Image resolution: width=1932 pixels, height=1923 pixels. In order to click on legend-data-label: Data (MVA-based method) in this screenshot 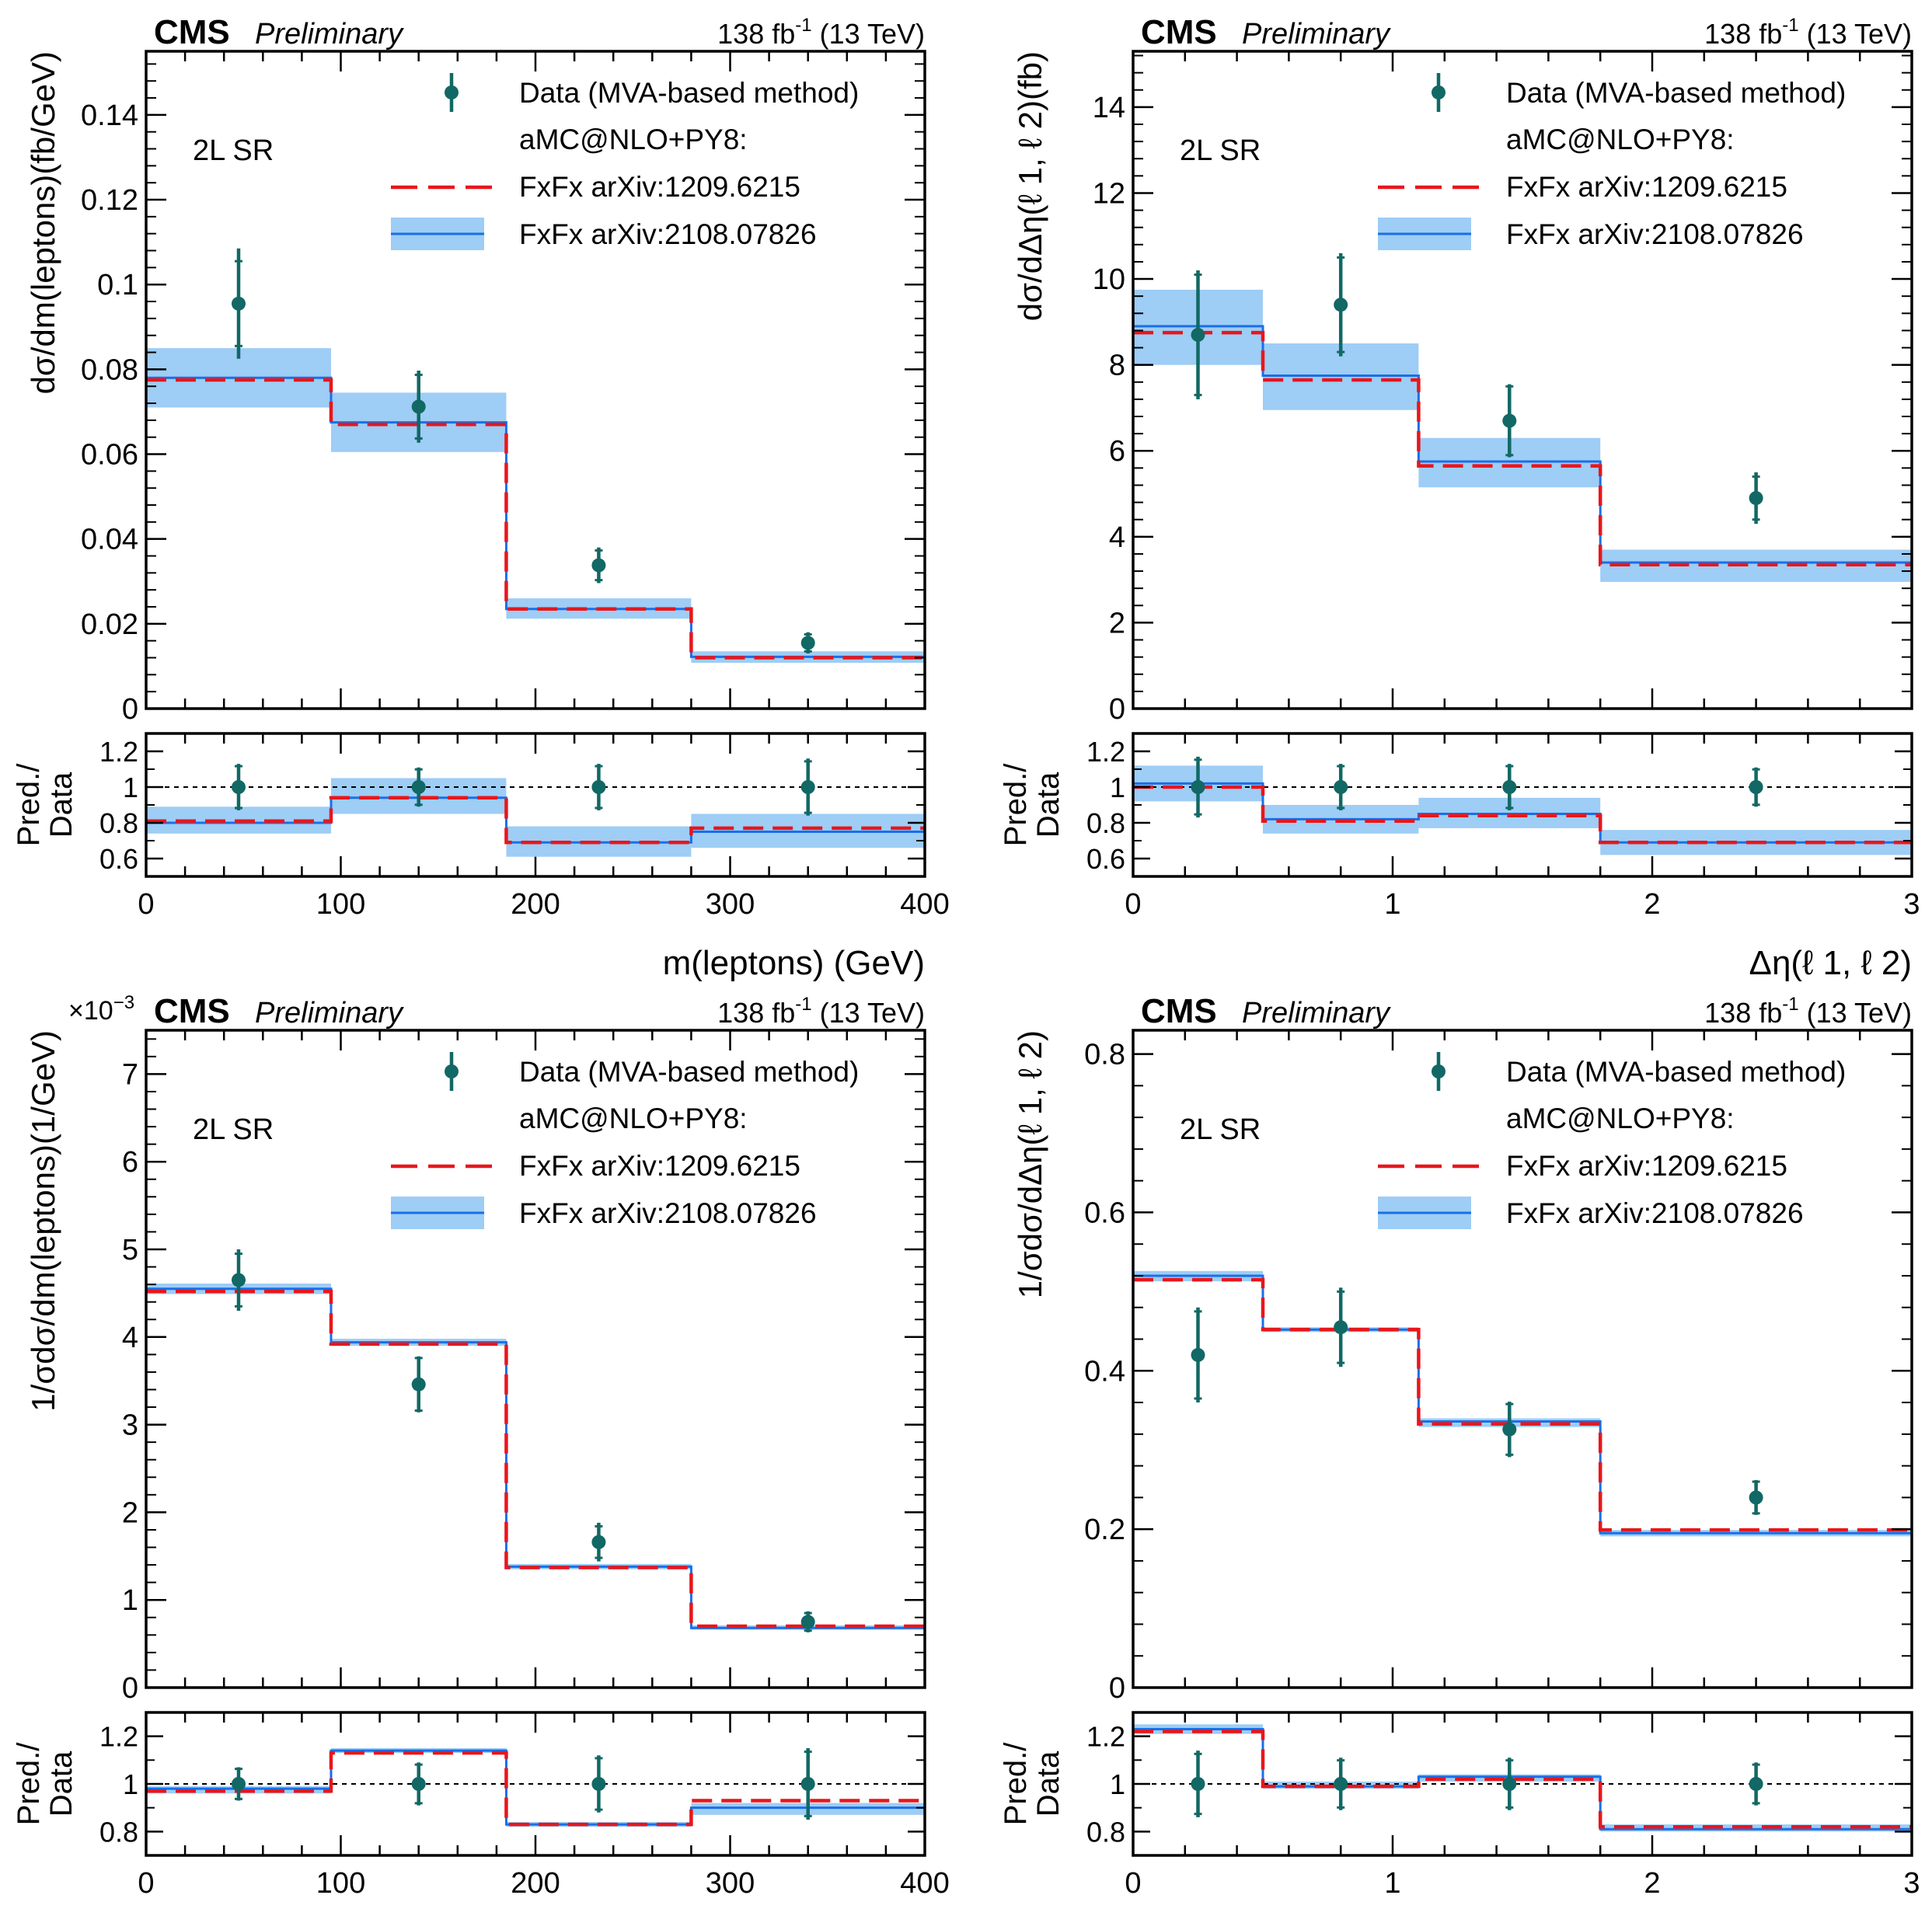, I will do `click(1676, 93)`.